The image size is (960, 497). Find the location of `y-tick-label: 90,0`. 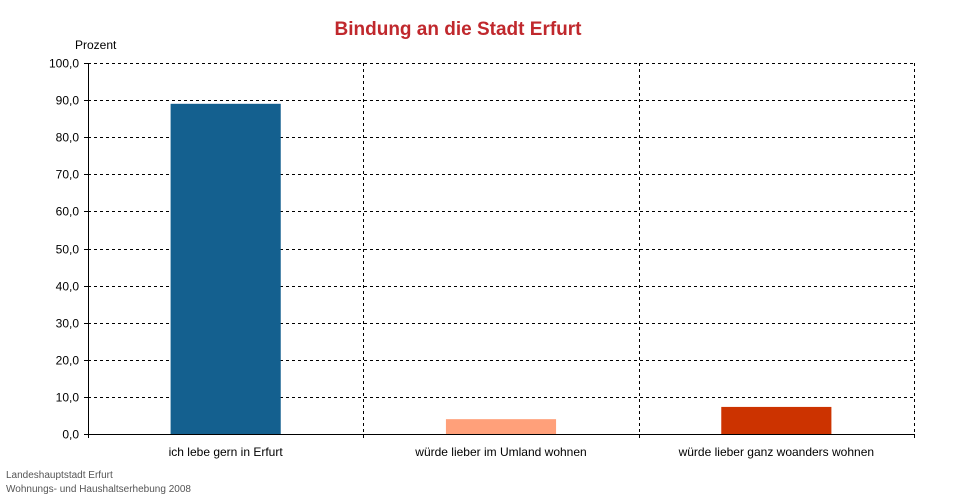

y-tick-label: 90,0 is located at coordinates (68, 101).